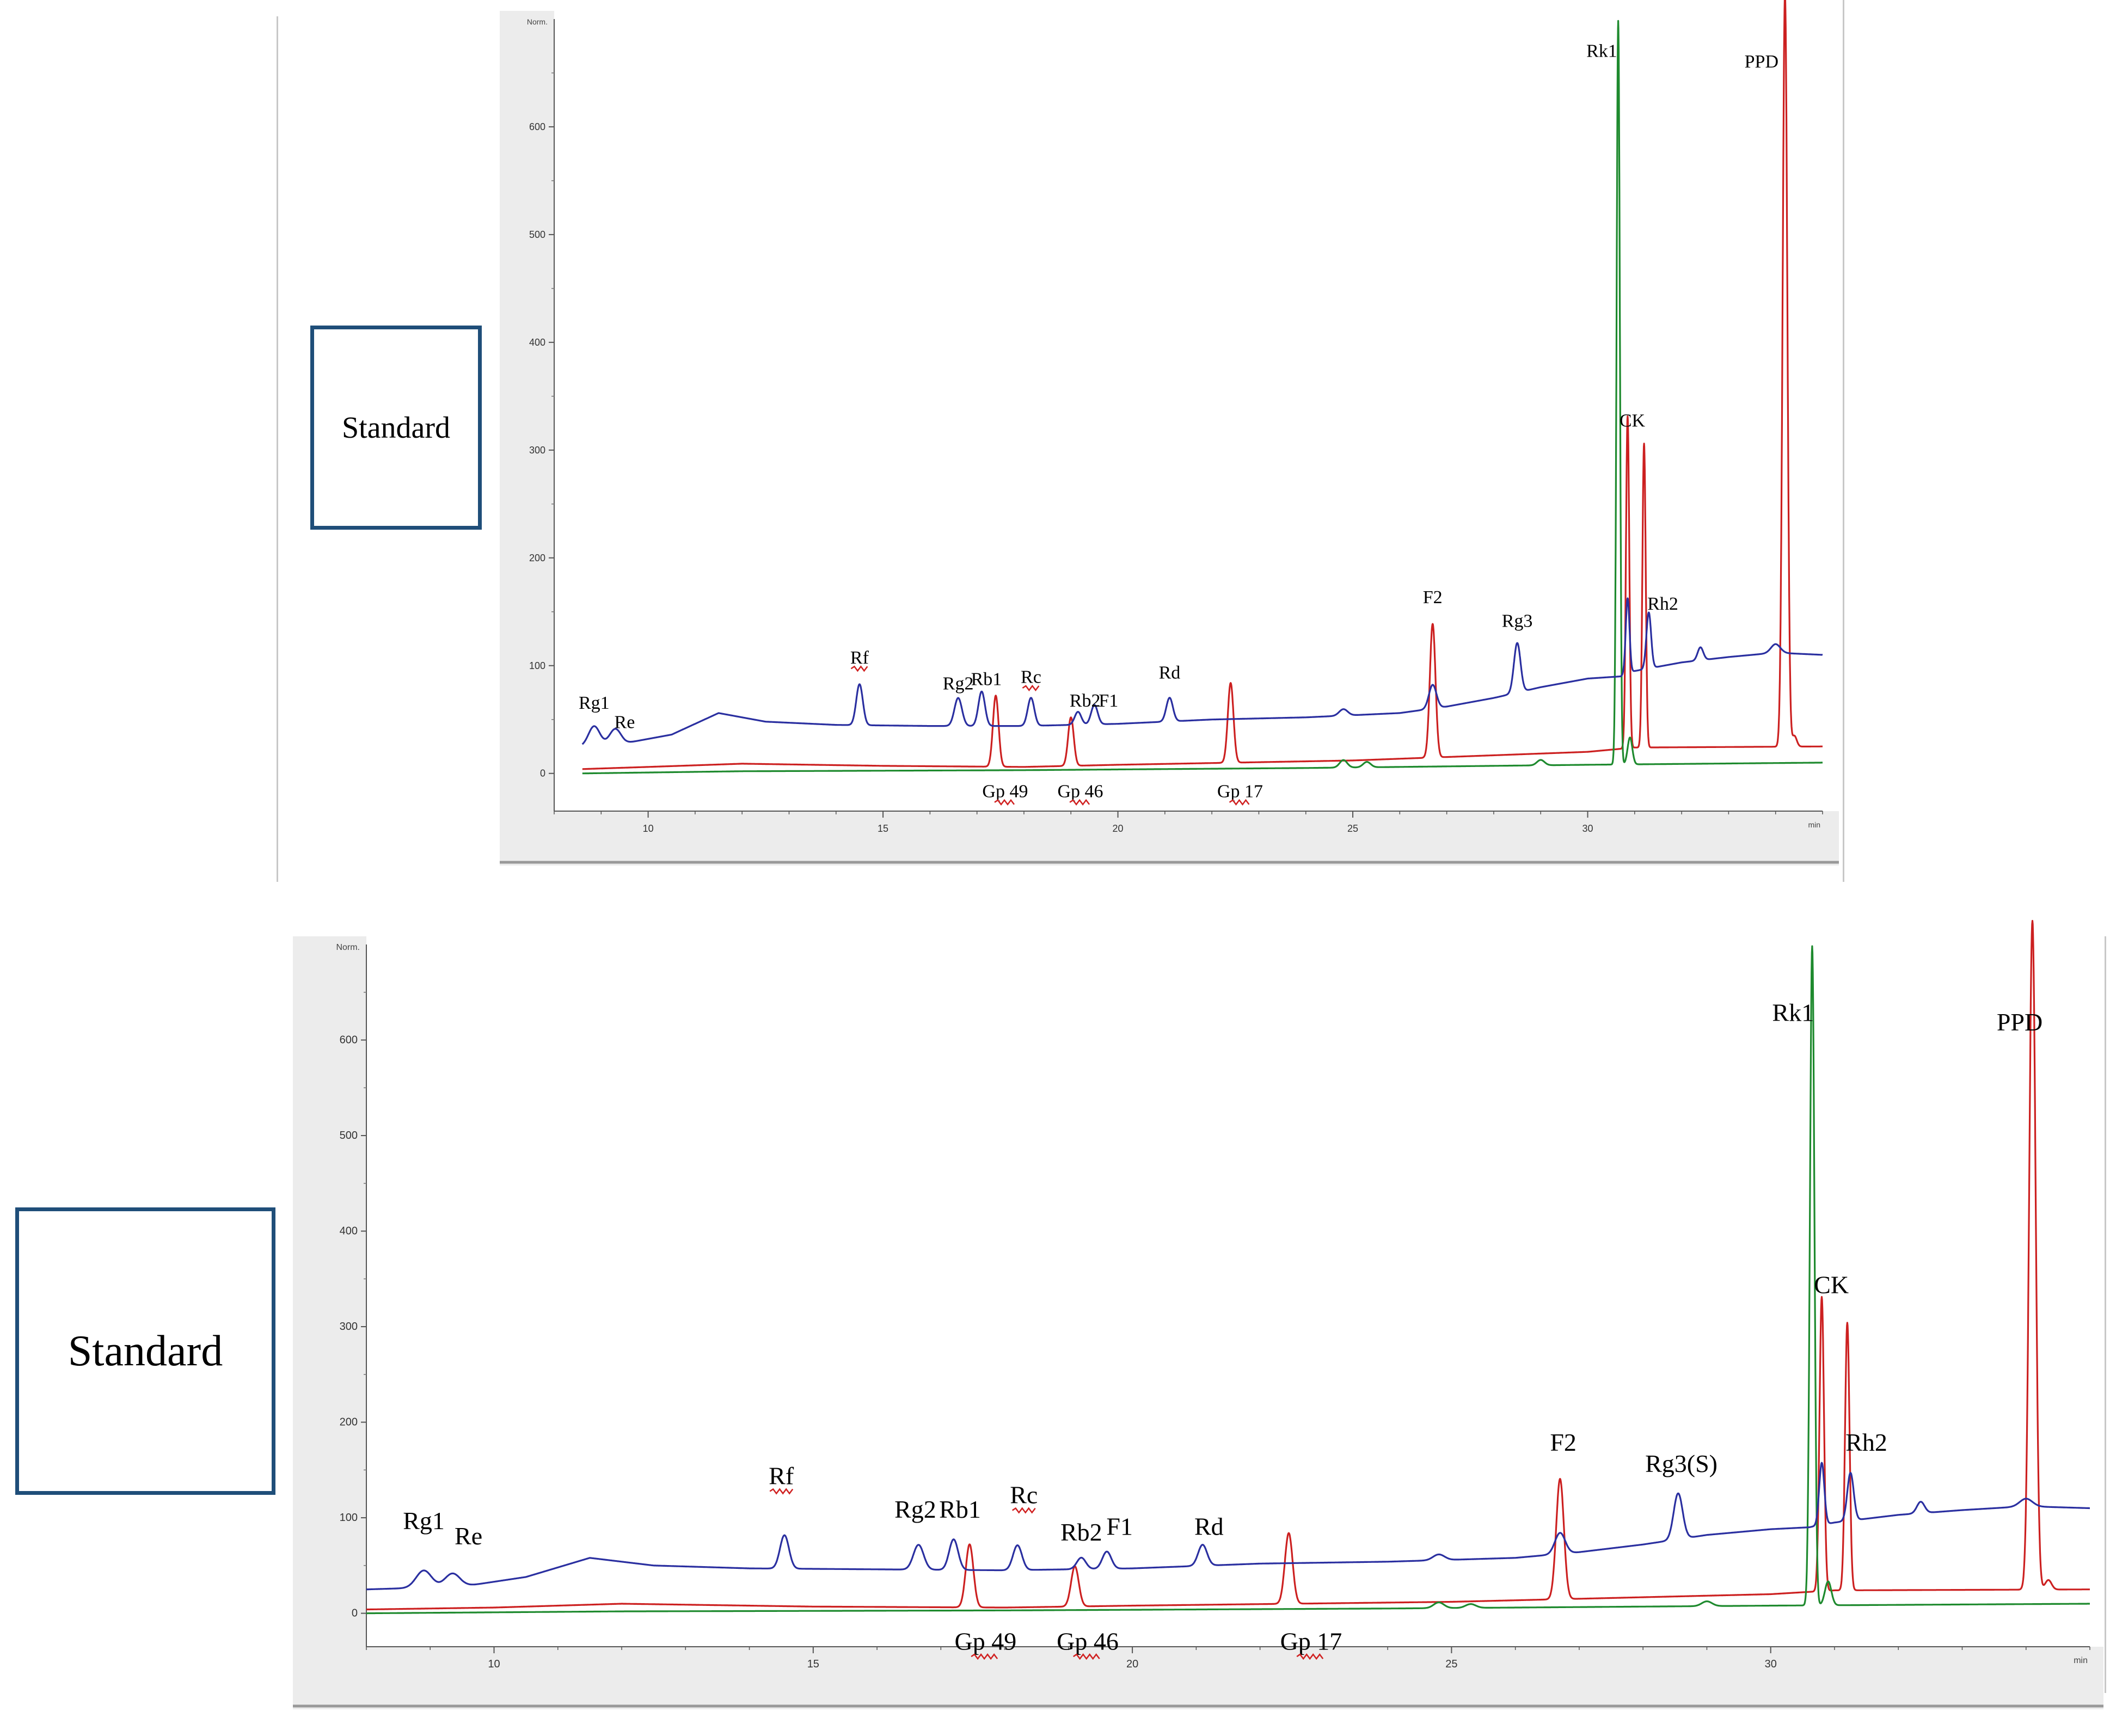 The width and height of the screenshot is (2110, 1736). I want to click on right-divider-line, so click(1843, 441).